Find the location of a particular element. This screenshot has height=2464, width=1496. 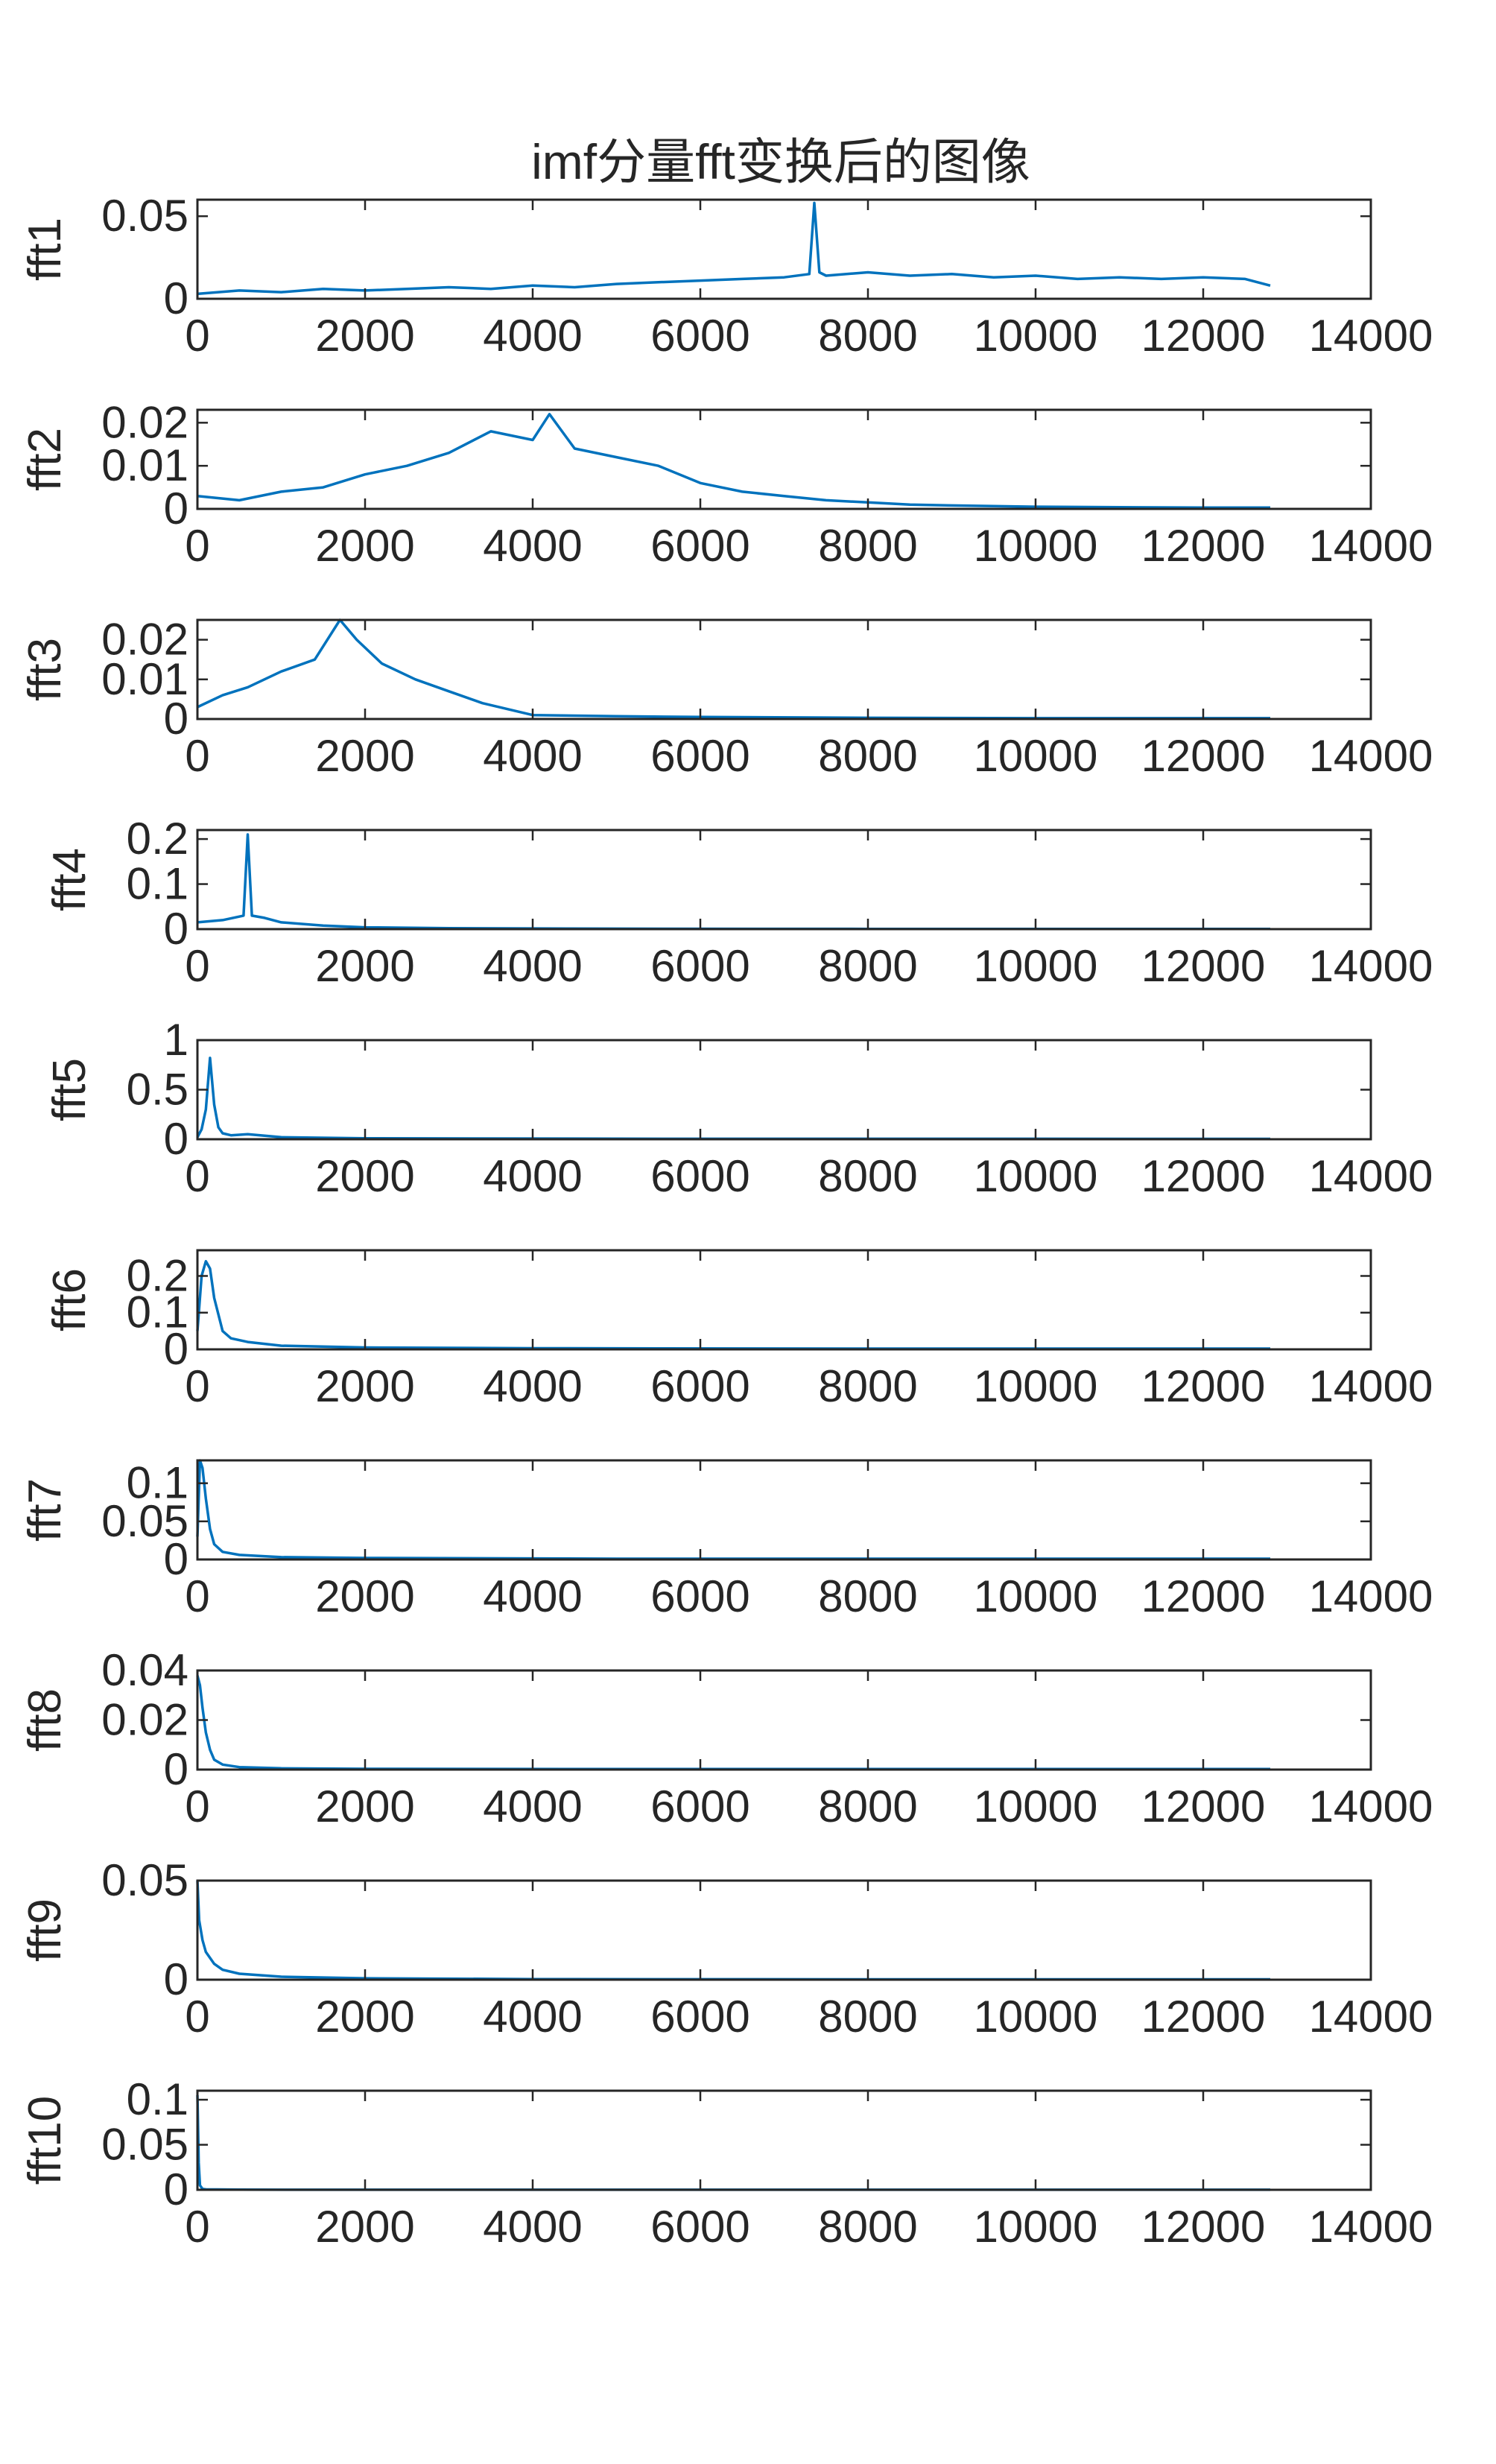

series-line-fft6 is located at coordinates (733, 1305).